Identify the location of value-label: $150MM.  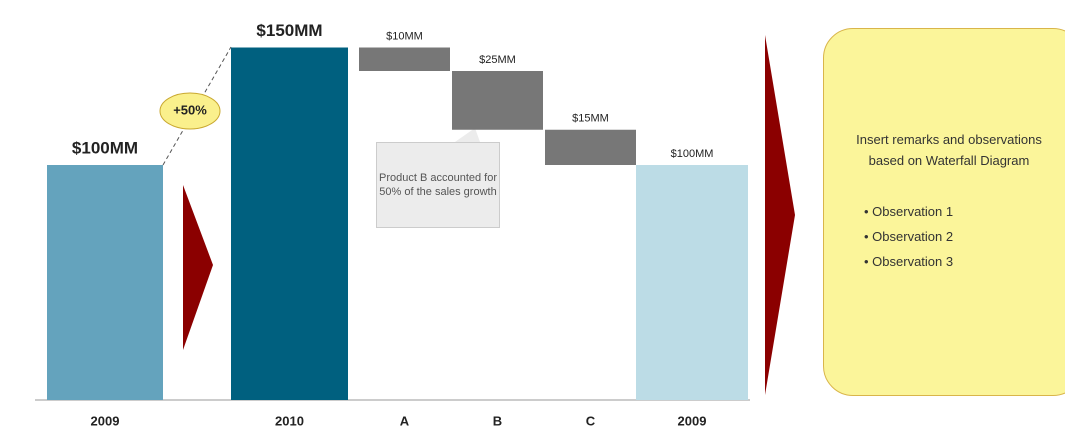
(289, 30).